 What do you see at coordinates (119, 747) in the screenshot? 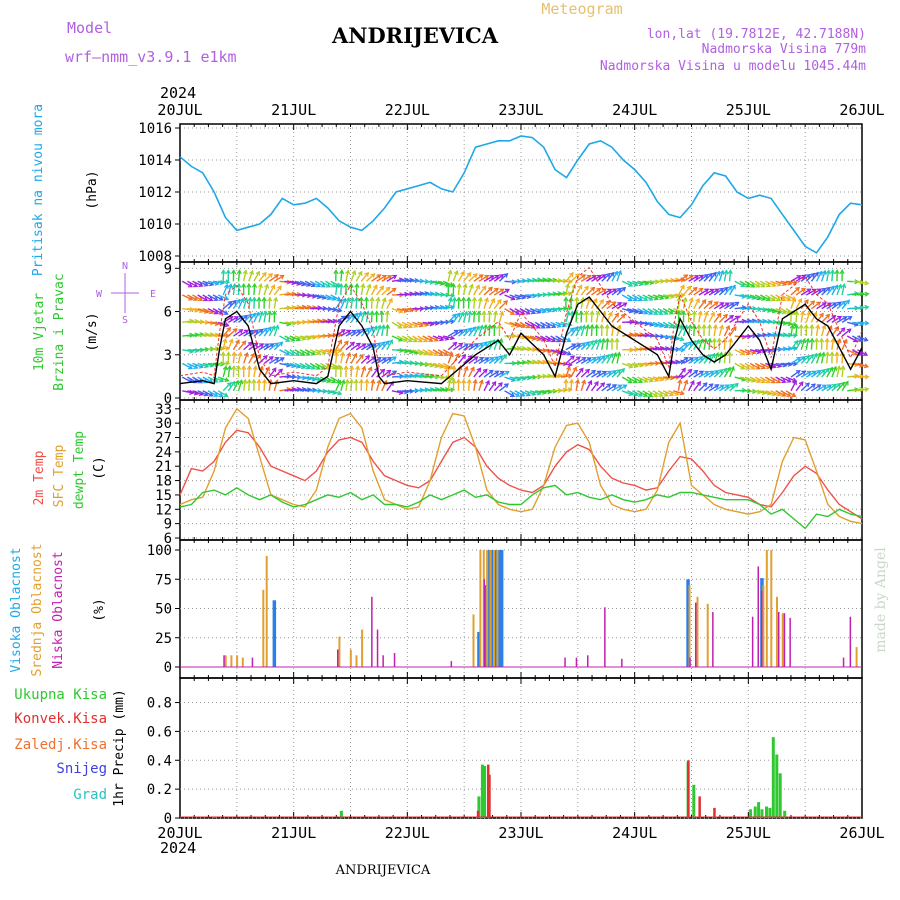
I see `precip-unit: 1hr Precip (mm)` at bounding box center [119, 747].